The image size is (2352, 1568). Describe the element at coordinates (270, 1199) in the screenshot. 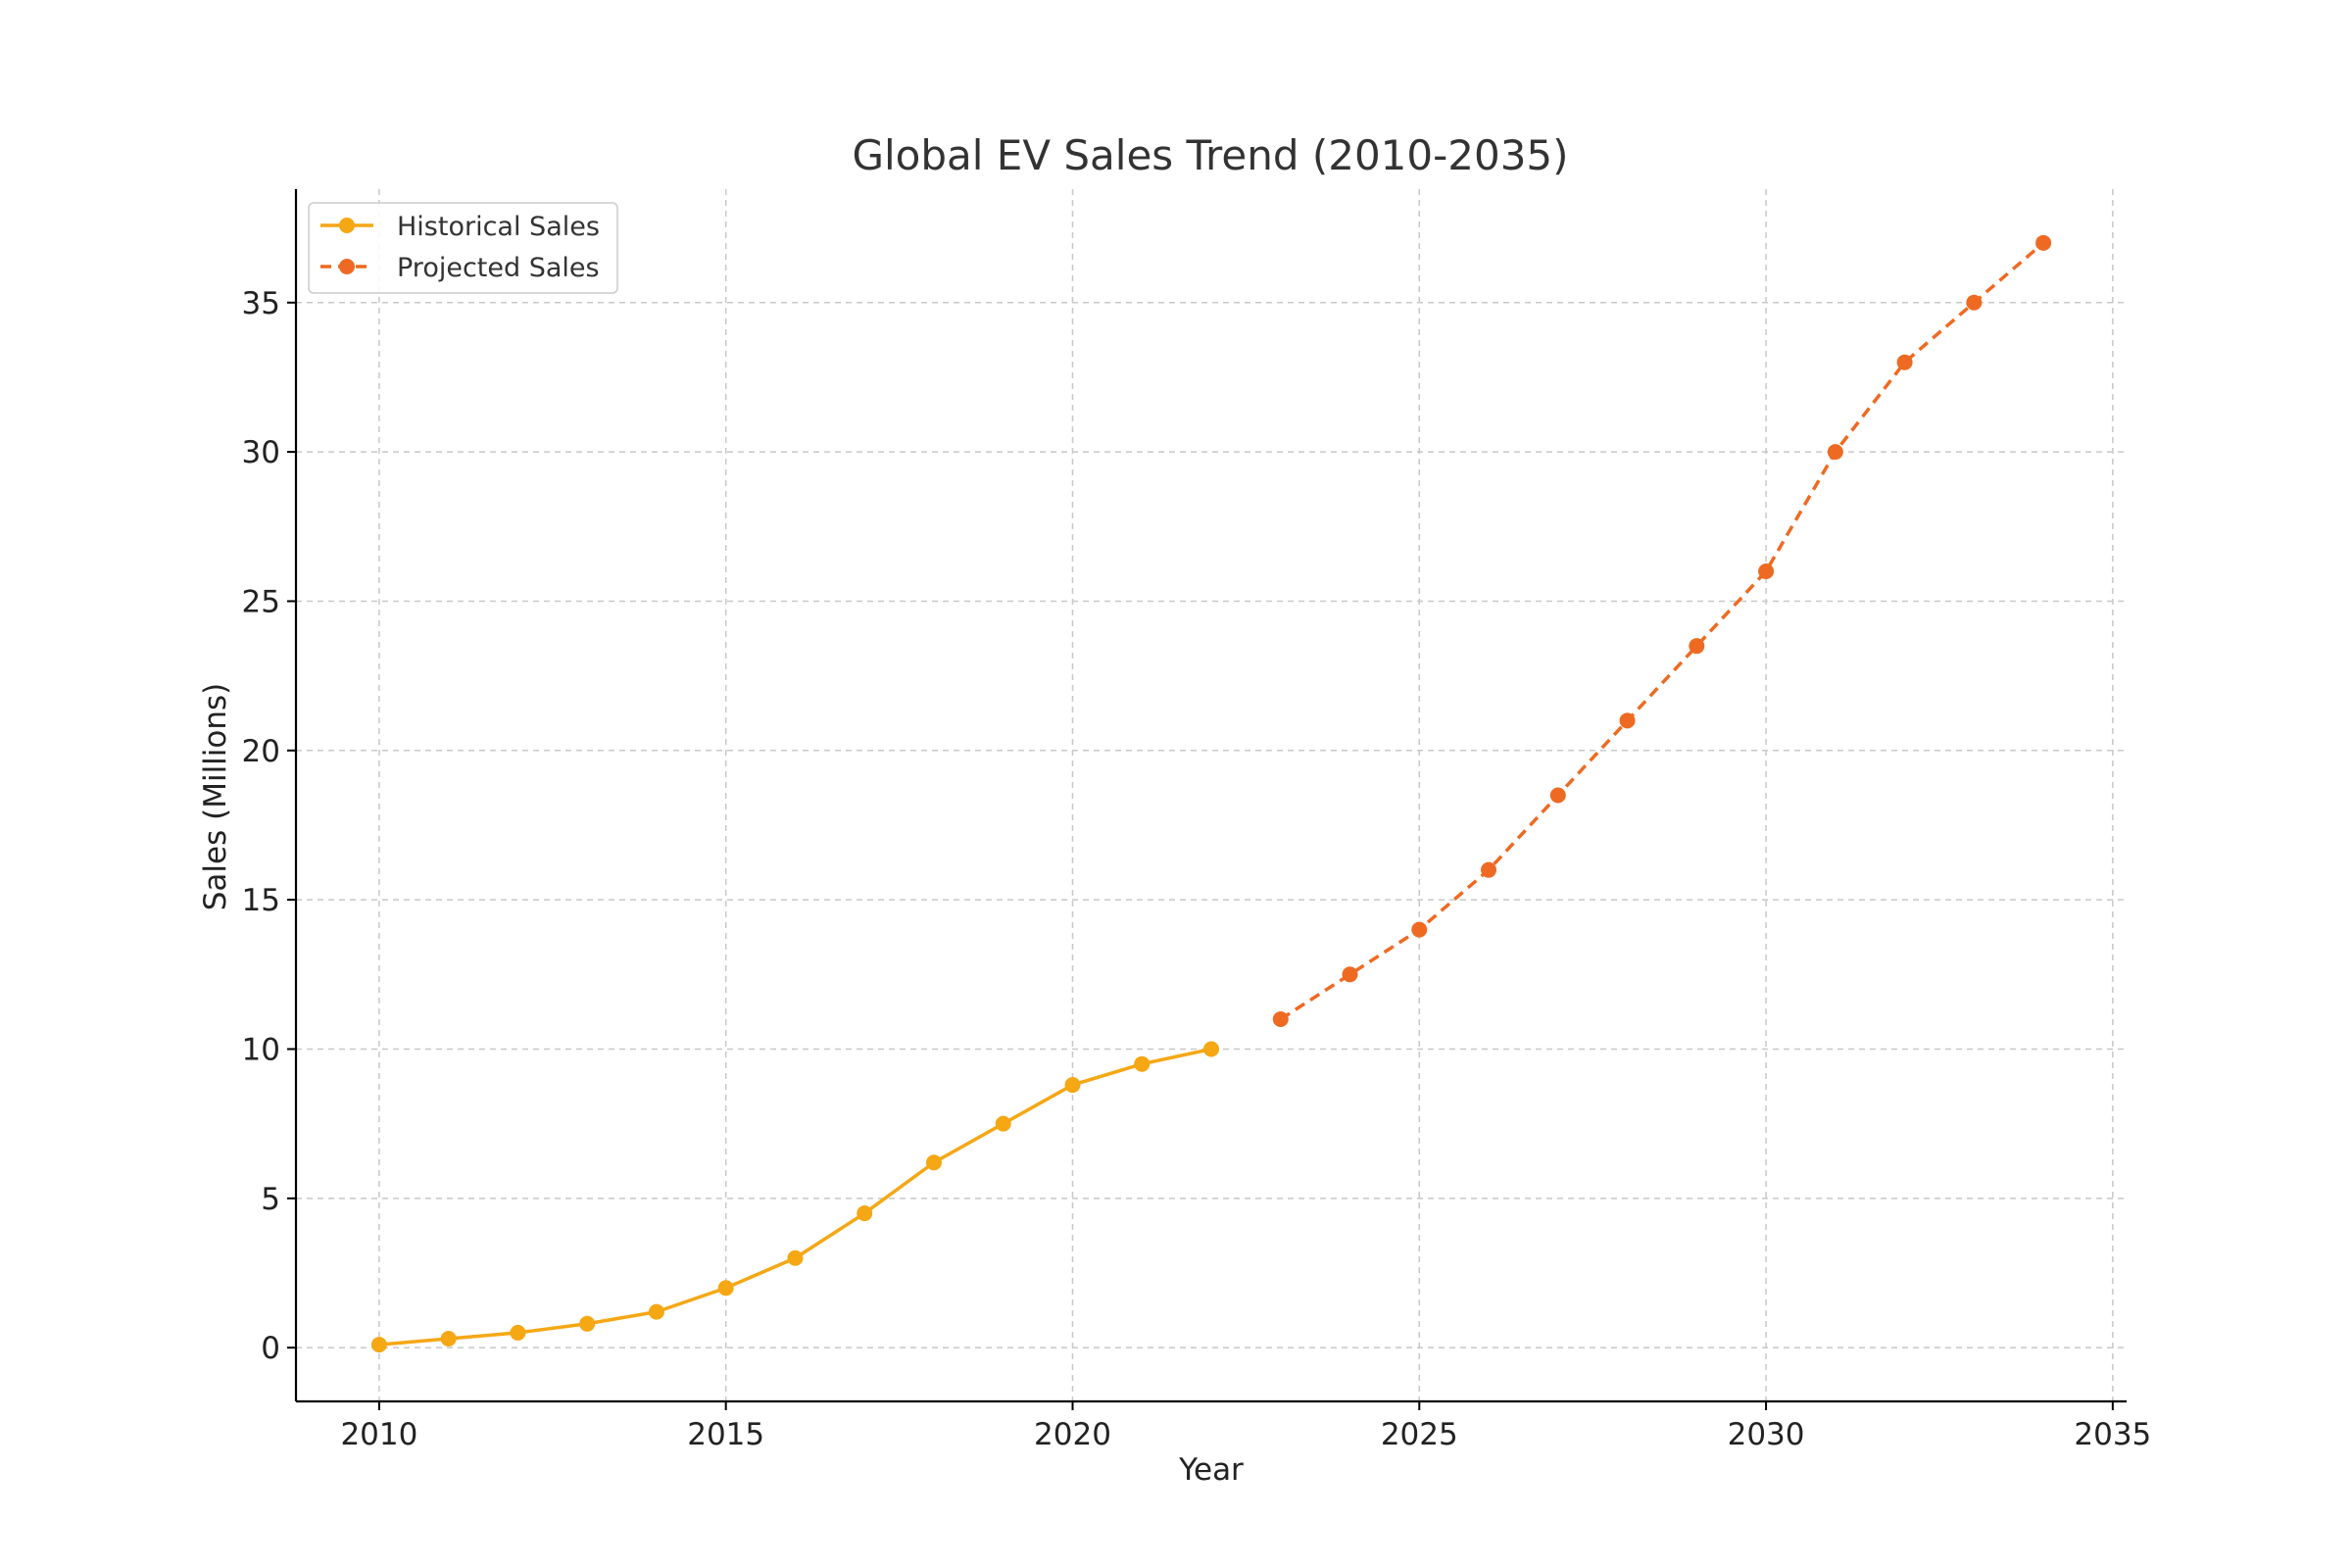

I see `y-tick-label: 5` at that location.